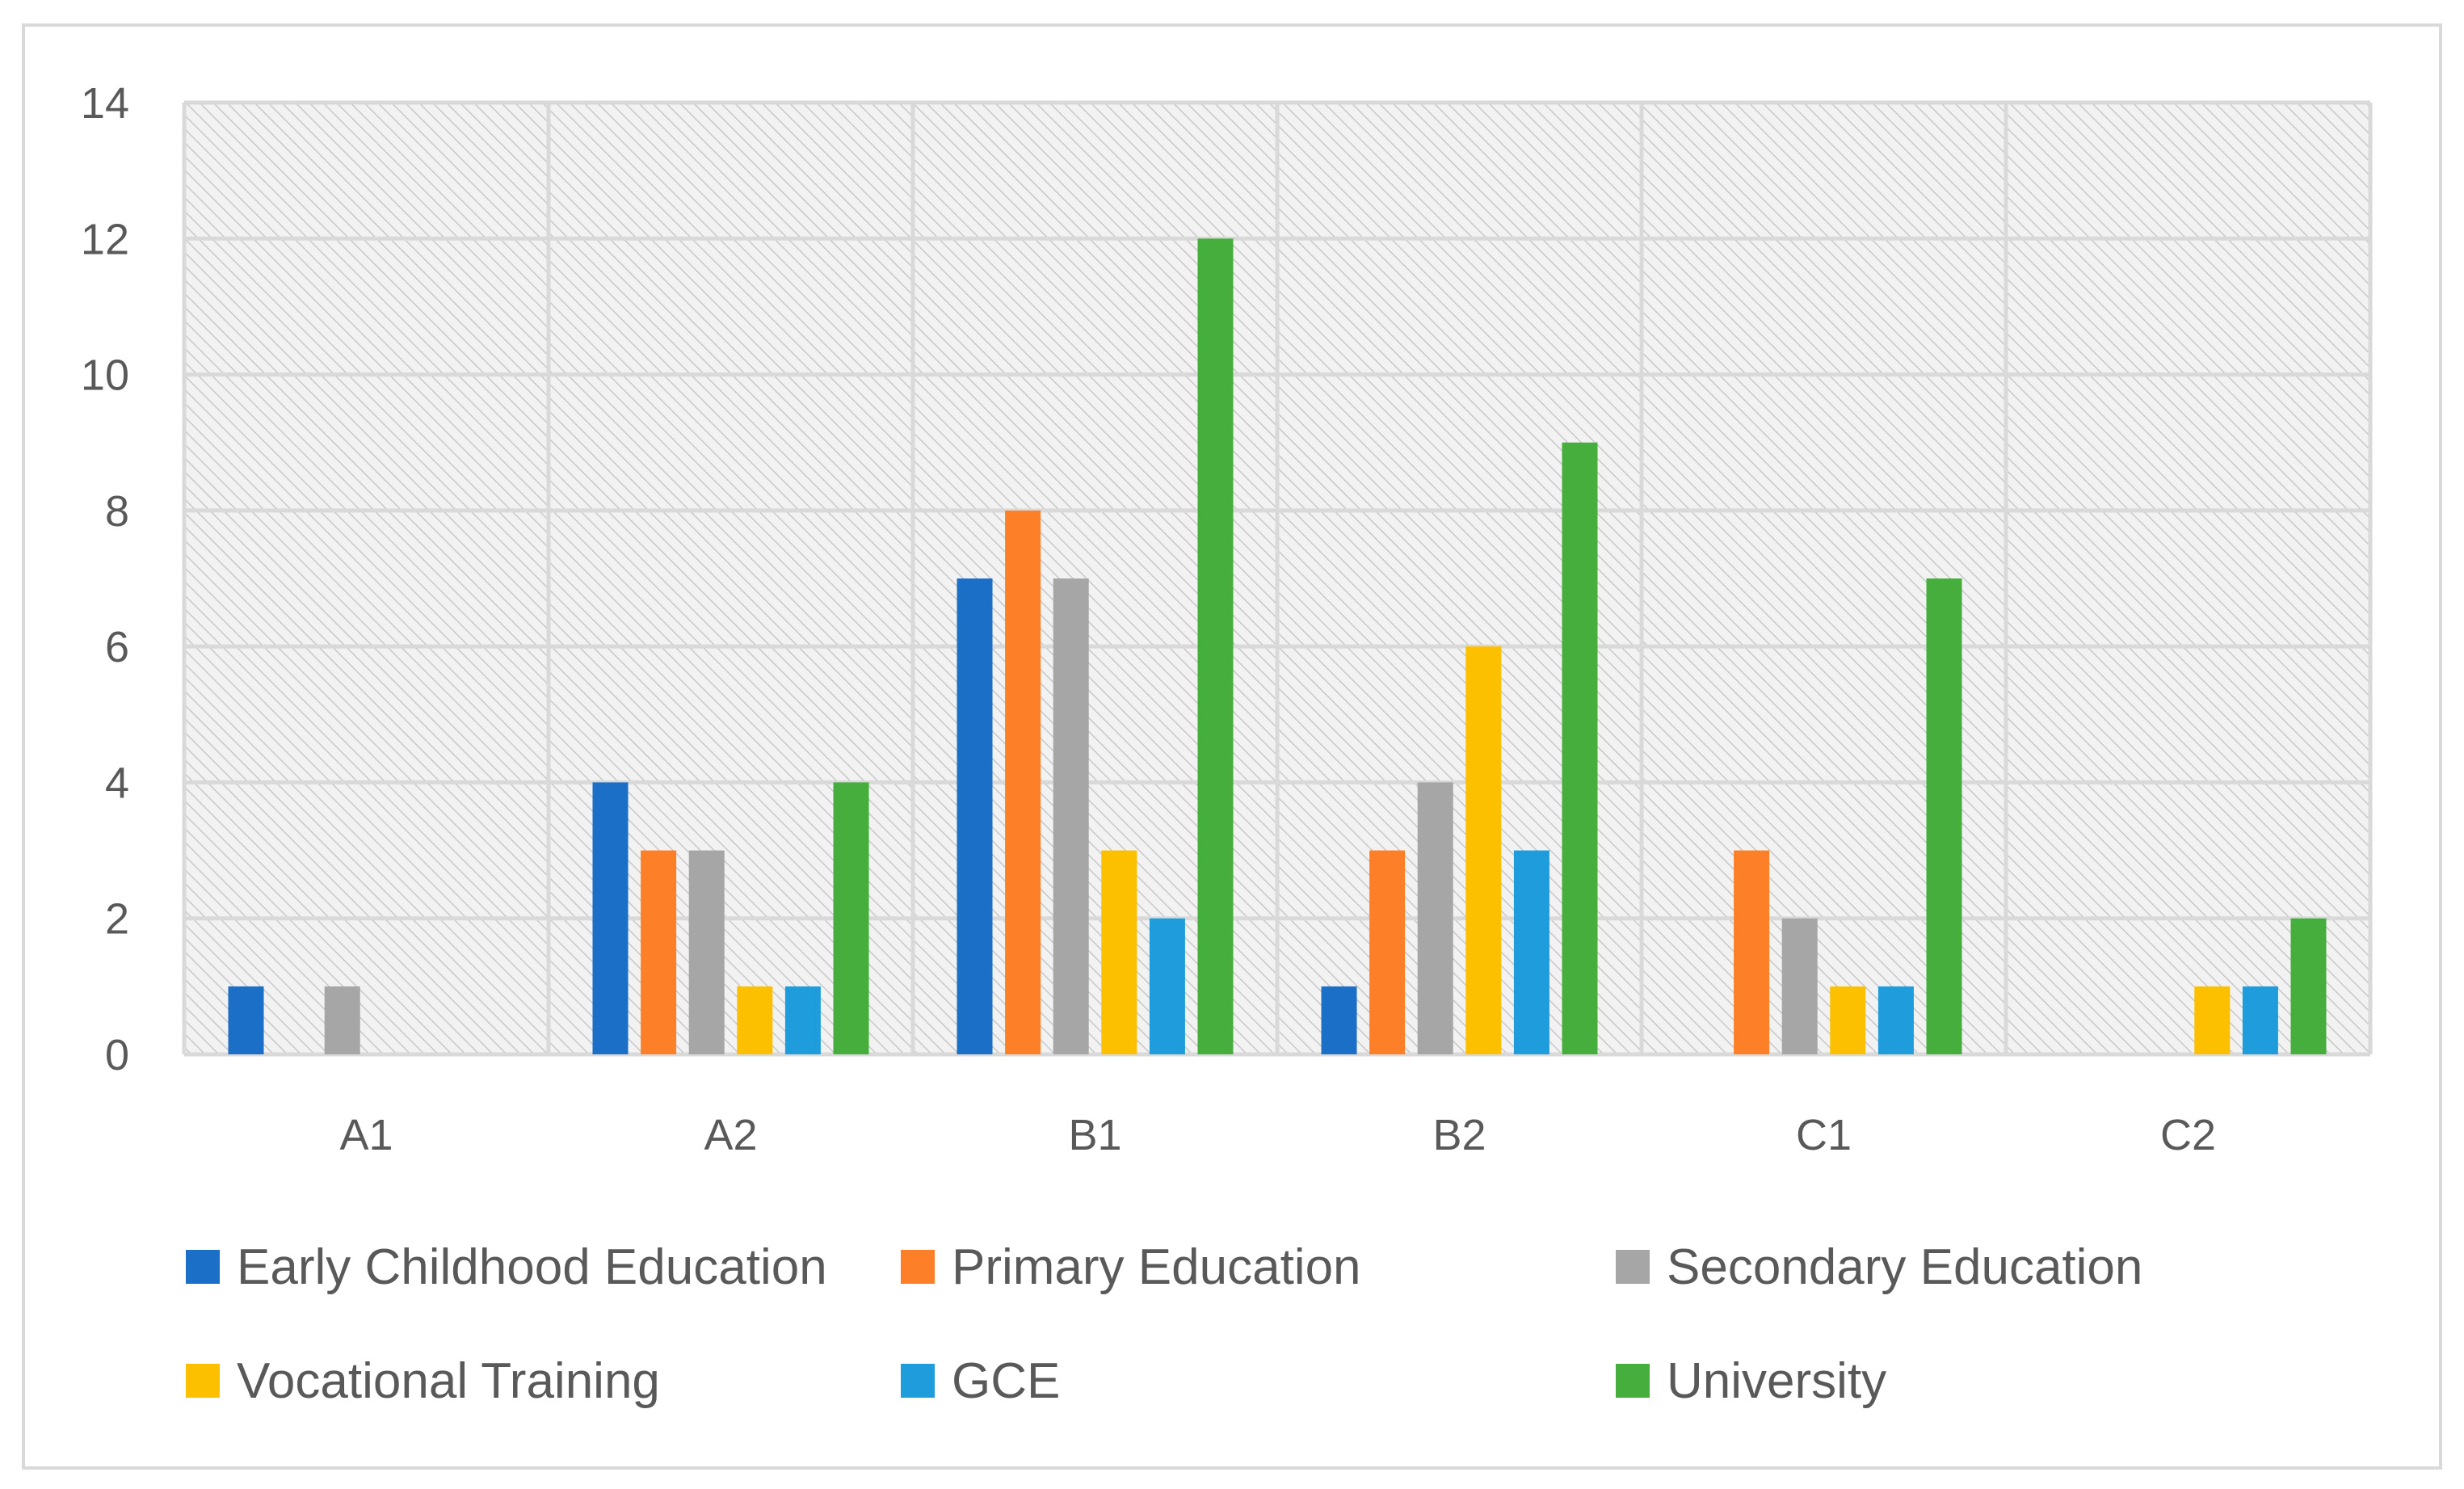 The image size is (2464, 1489). Describe the element at coordinates (1799, 986) in the screenshot. I see `bar-c1-secondary-education` at that location.